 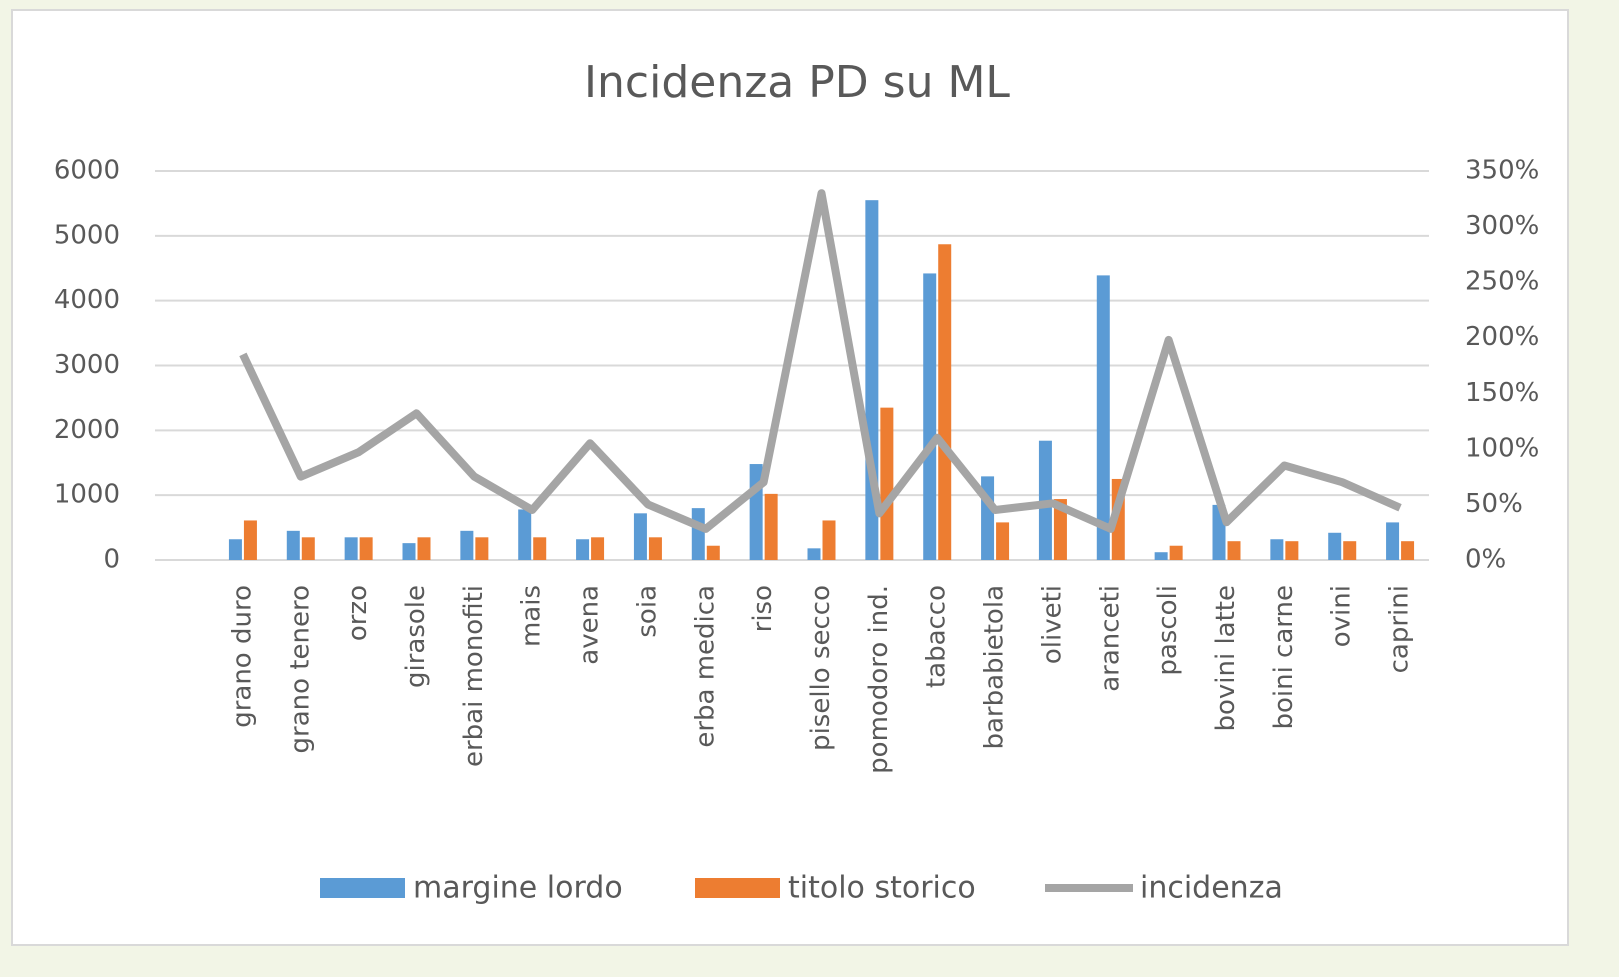 I want to click on x-tick-label: boini carne, so click(x=1284, y=657).